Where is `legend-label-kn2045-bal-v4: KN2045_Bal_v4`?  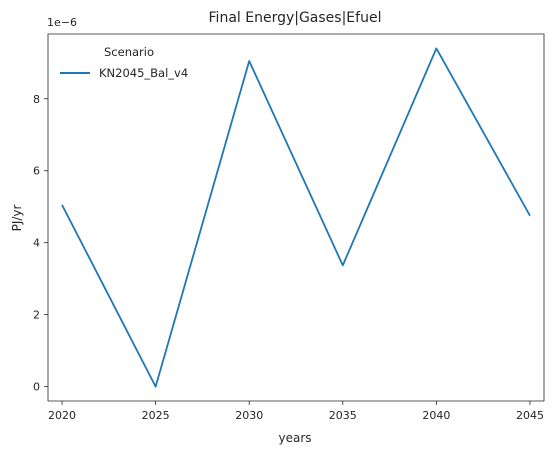
legend-label-kn2045-bal-v4: KN2045_Bal_v4 is located at coordinates (143, 73).